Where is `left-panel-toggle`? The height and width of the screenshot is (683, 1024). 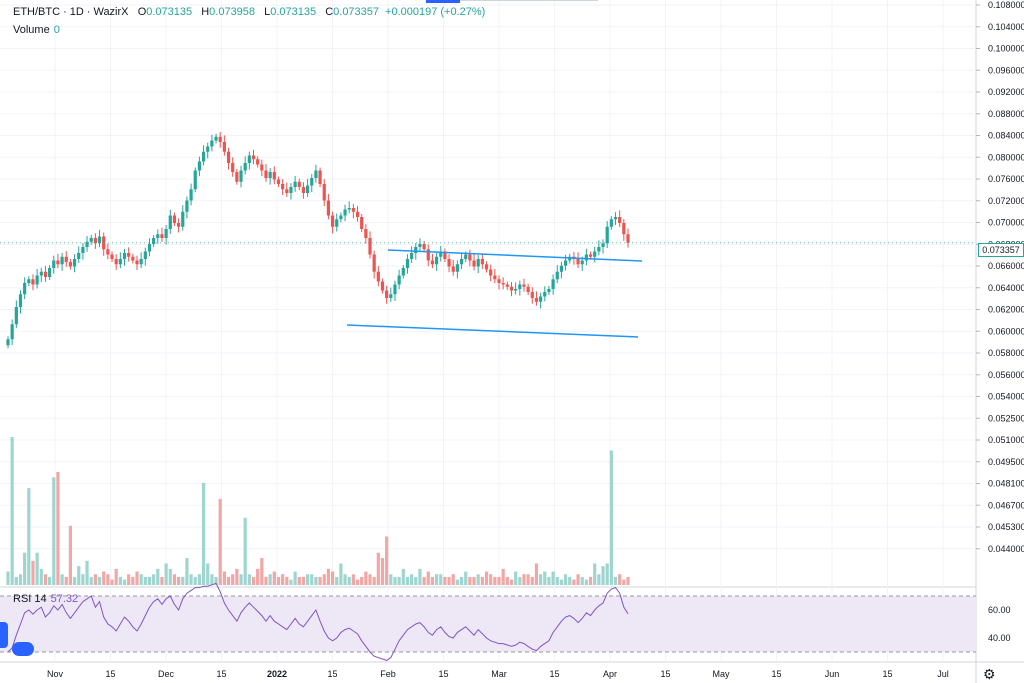 left-panel-toggle is located at coordinates (4, 635).